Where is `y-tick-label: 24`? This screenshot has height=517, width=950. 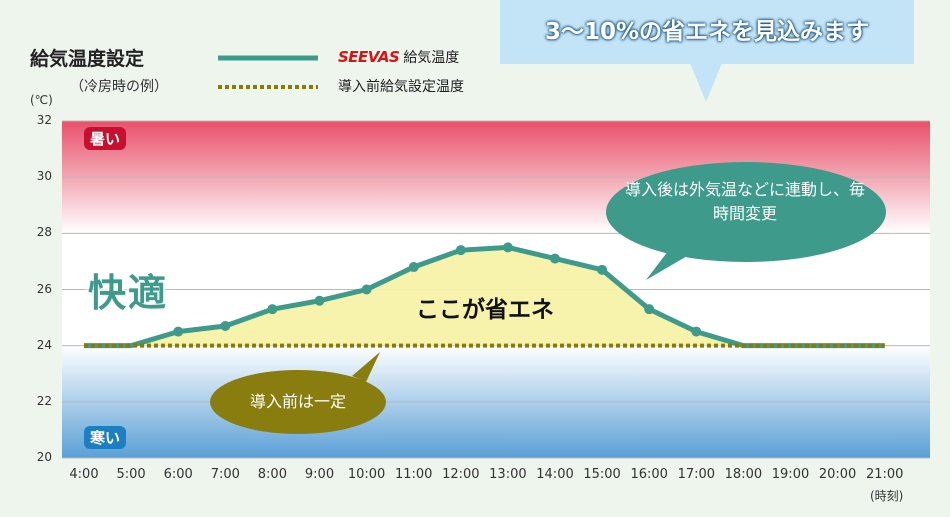
y-tick-label: 24 is located at coordinates (44, 344).